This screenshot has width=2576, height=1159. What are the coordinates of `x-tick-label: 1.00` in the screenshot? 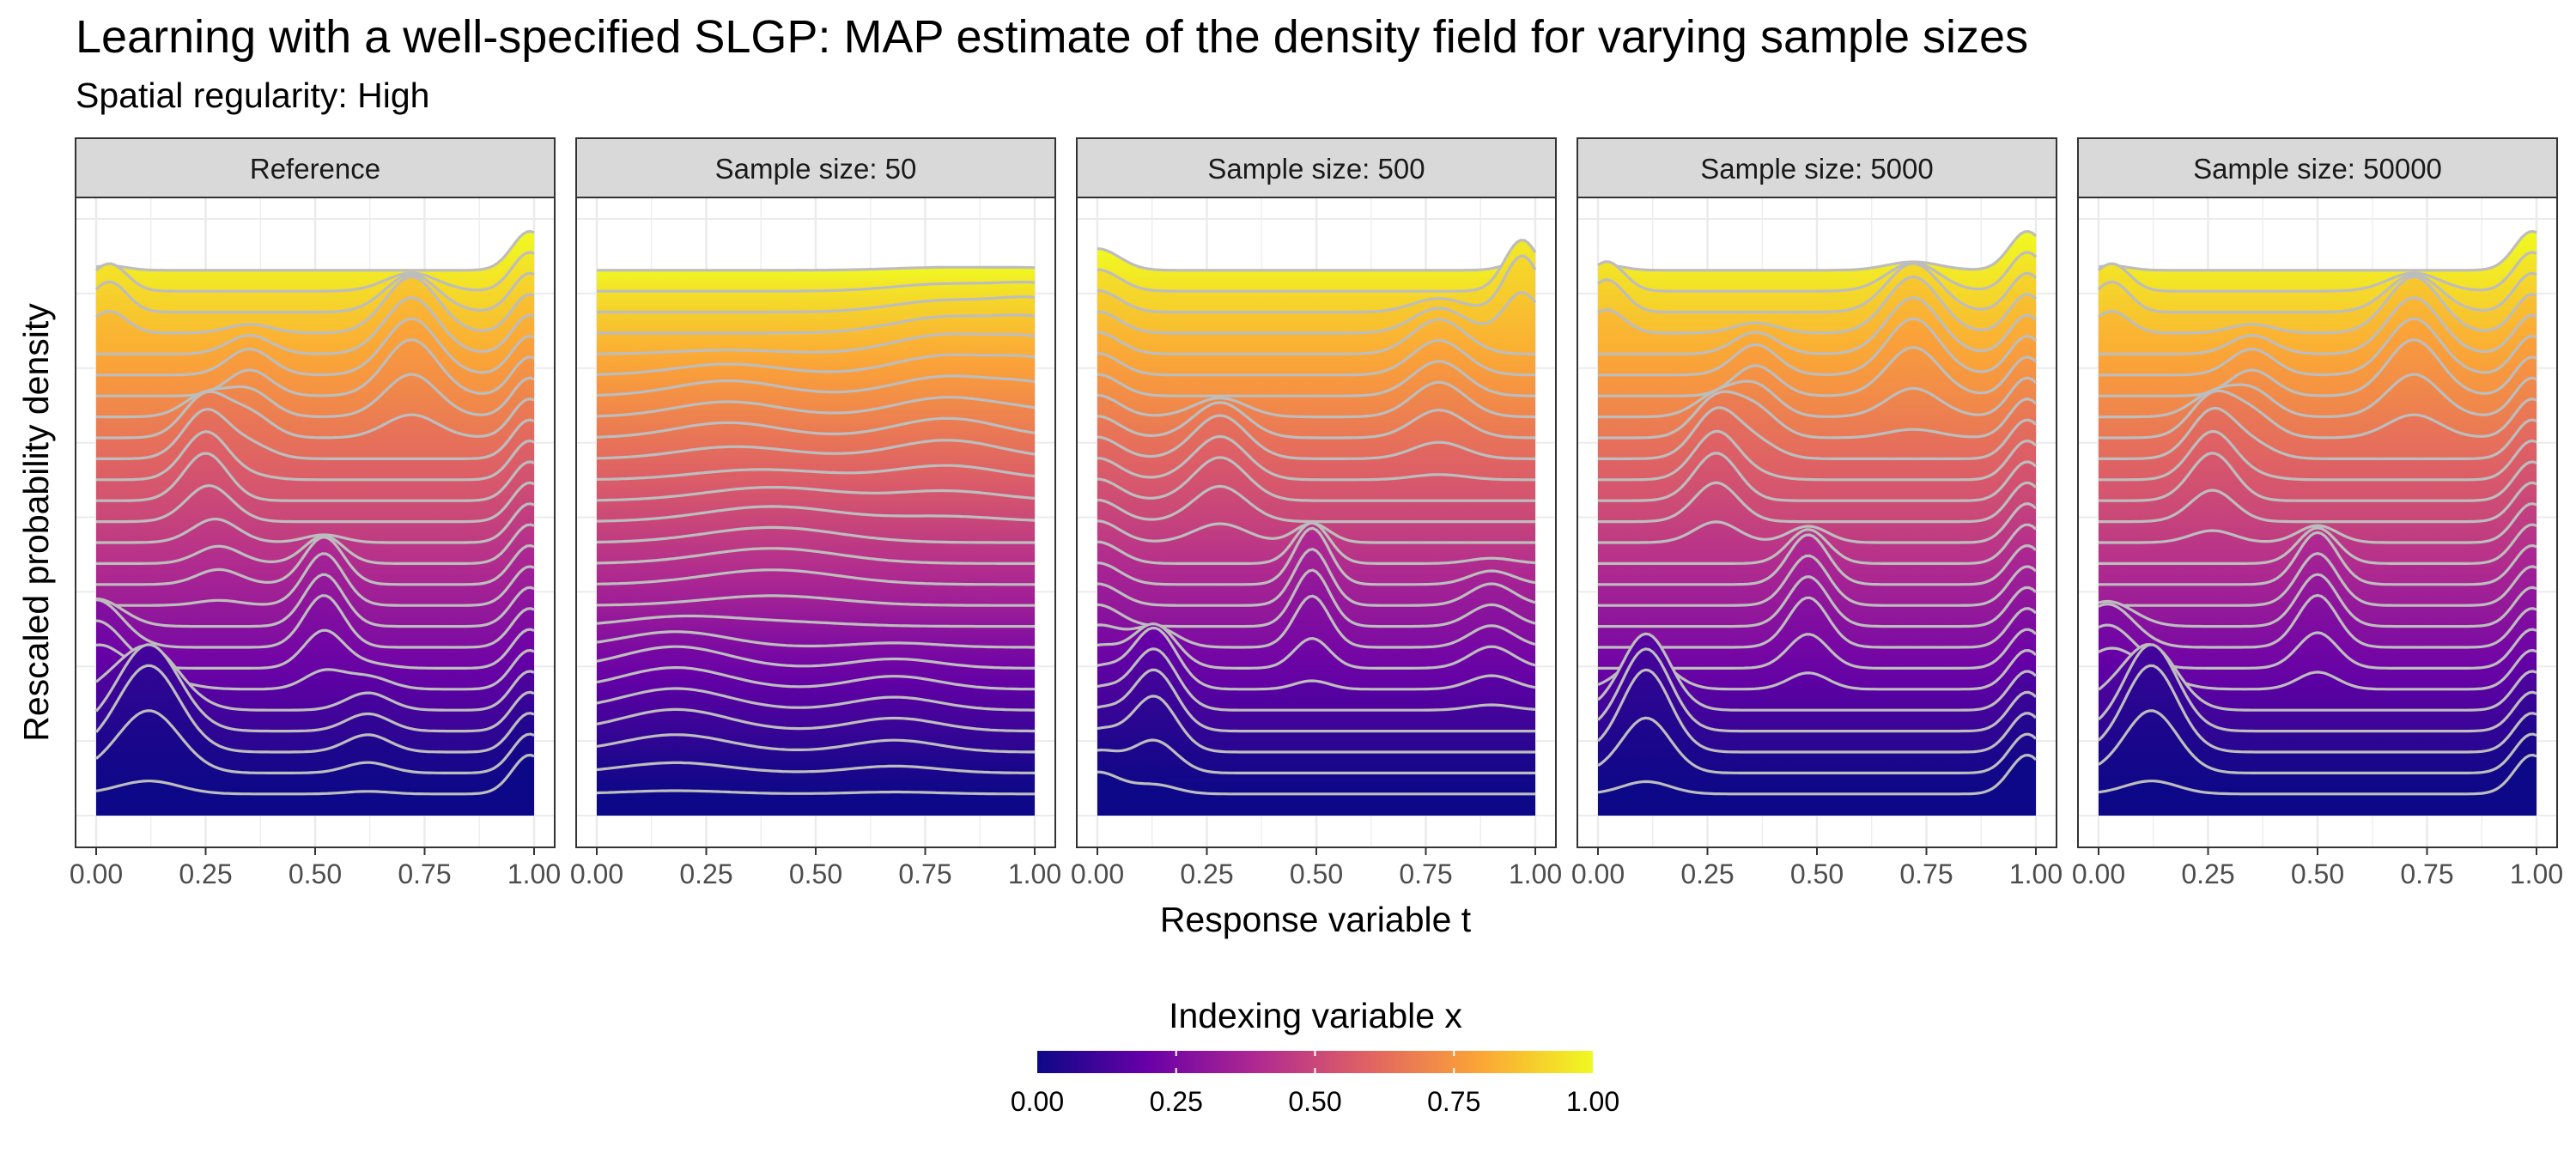 It's located at (2536, 874).